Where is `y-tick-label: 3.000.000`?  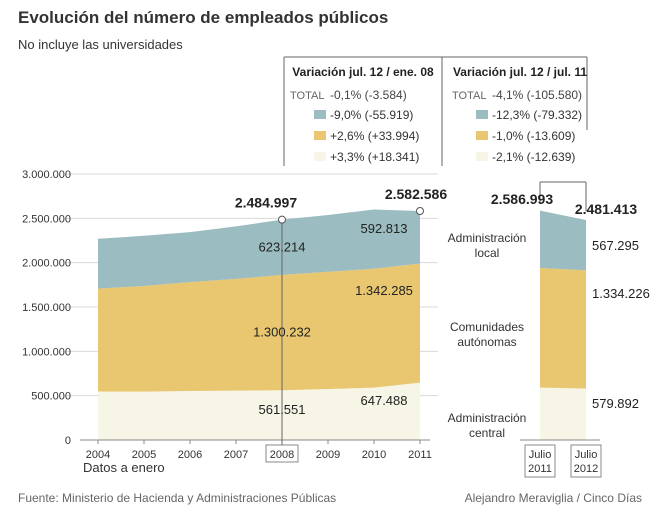
y-tick-label: 3.000.000 is located at coordinates (46, 175).